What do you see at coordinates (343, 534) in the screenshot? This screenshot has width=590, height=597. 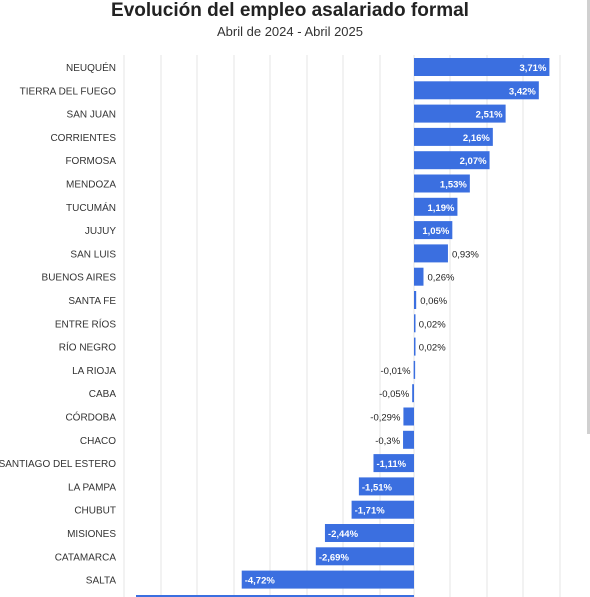 I see `value-label: -2,44%` at bounding box center [343, 534].